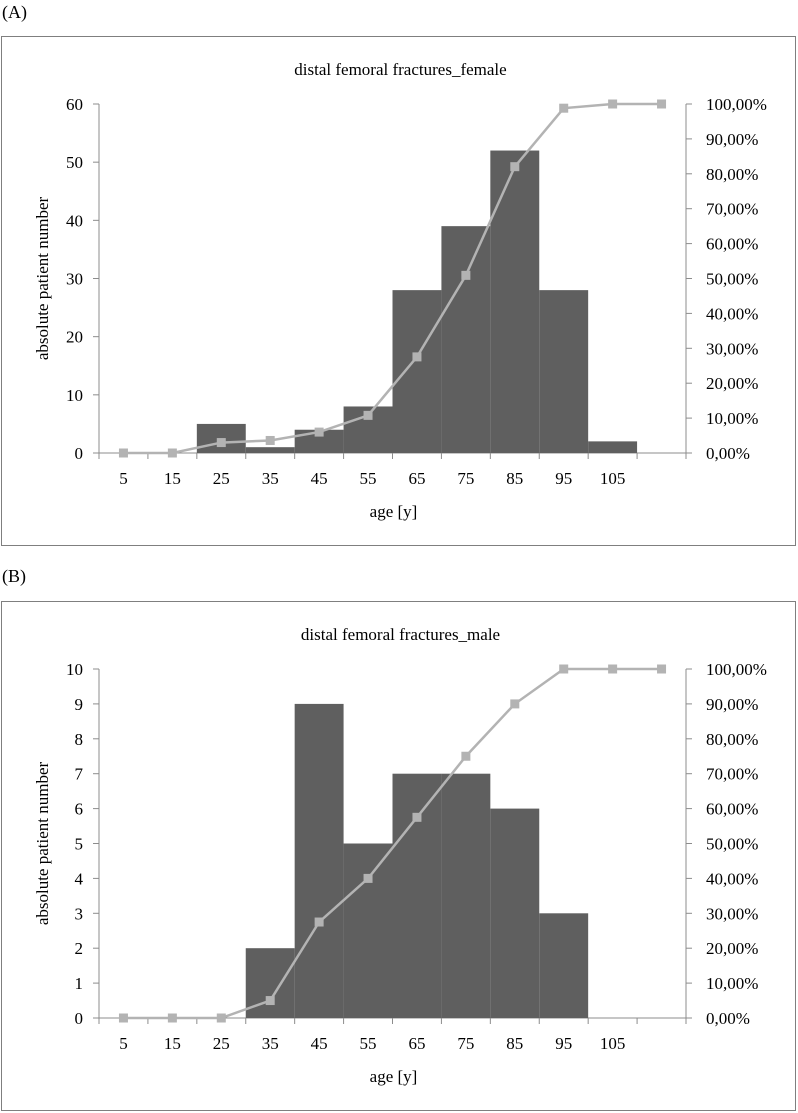 This screenshot has width=798, height=1113. I want to click on y-tick-label-left: 60, so click(74, 104).